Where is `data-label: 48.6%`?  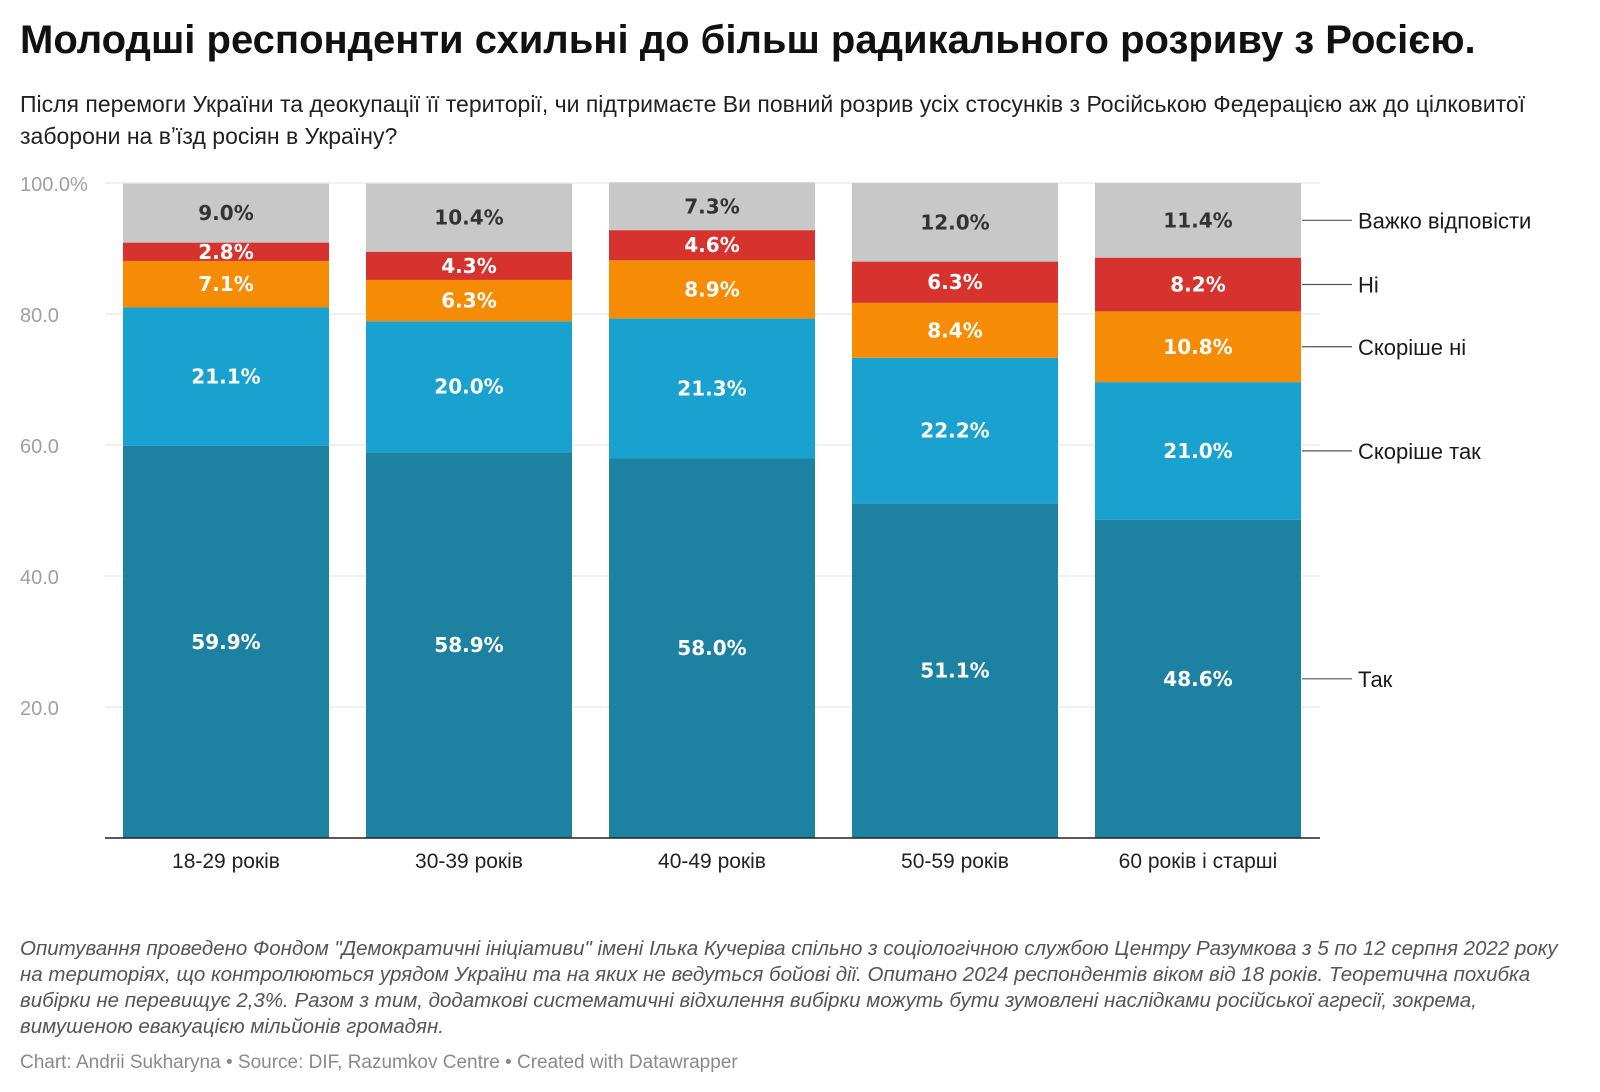
data-label: 48.6% is located at coordinates (1197, 679).